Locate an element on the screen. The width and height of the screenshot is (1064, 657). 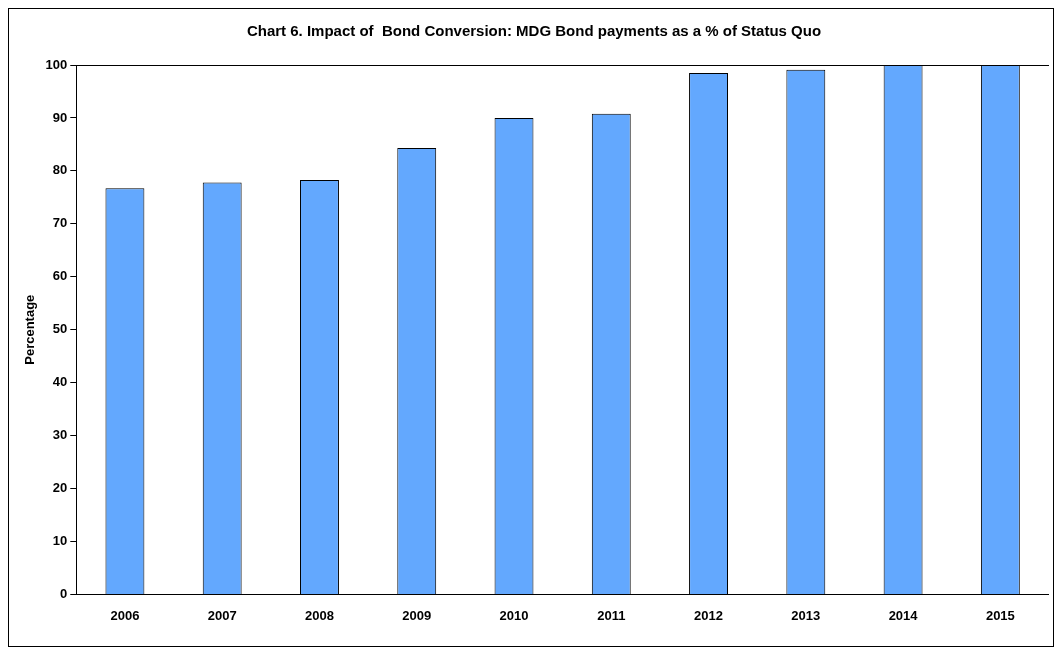
x-tick-label: 2006 is located at coordinates (125, 615).